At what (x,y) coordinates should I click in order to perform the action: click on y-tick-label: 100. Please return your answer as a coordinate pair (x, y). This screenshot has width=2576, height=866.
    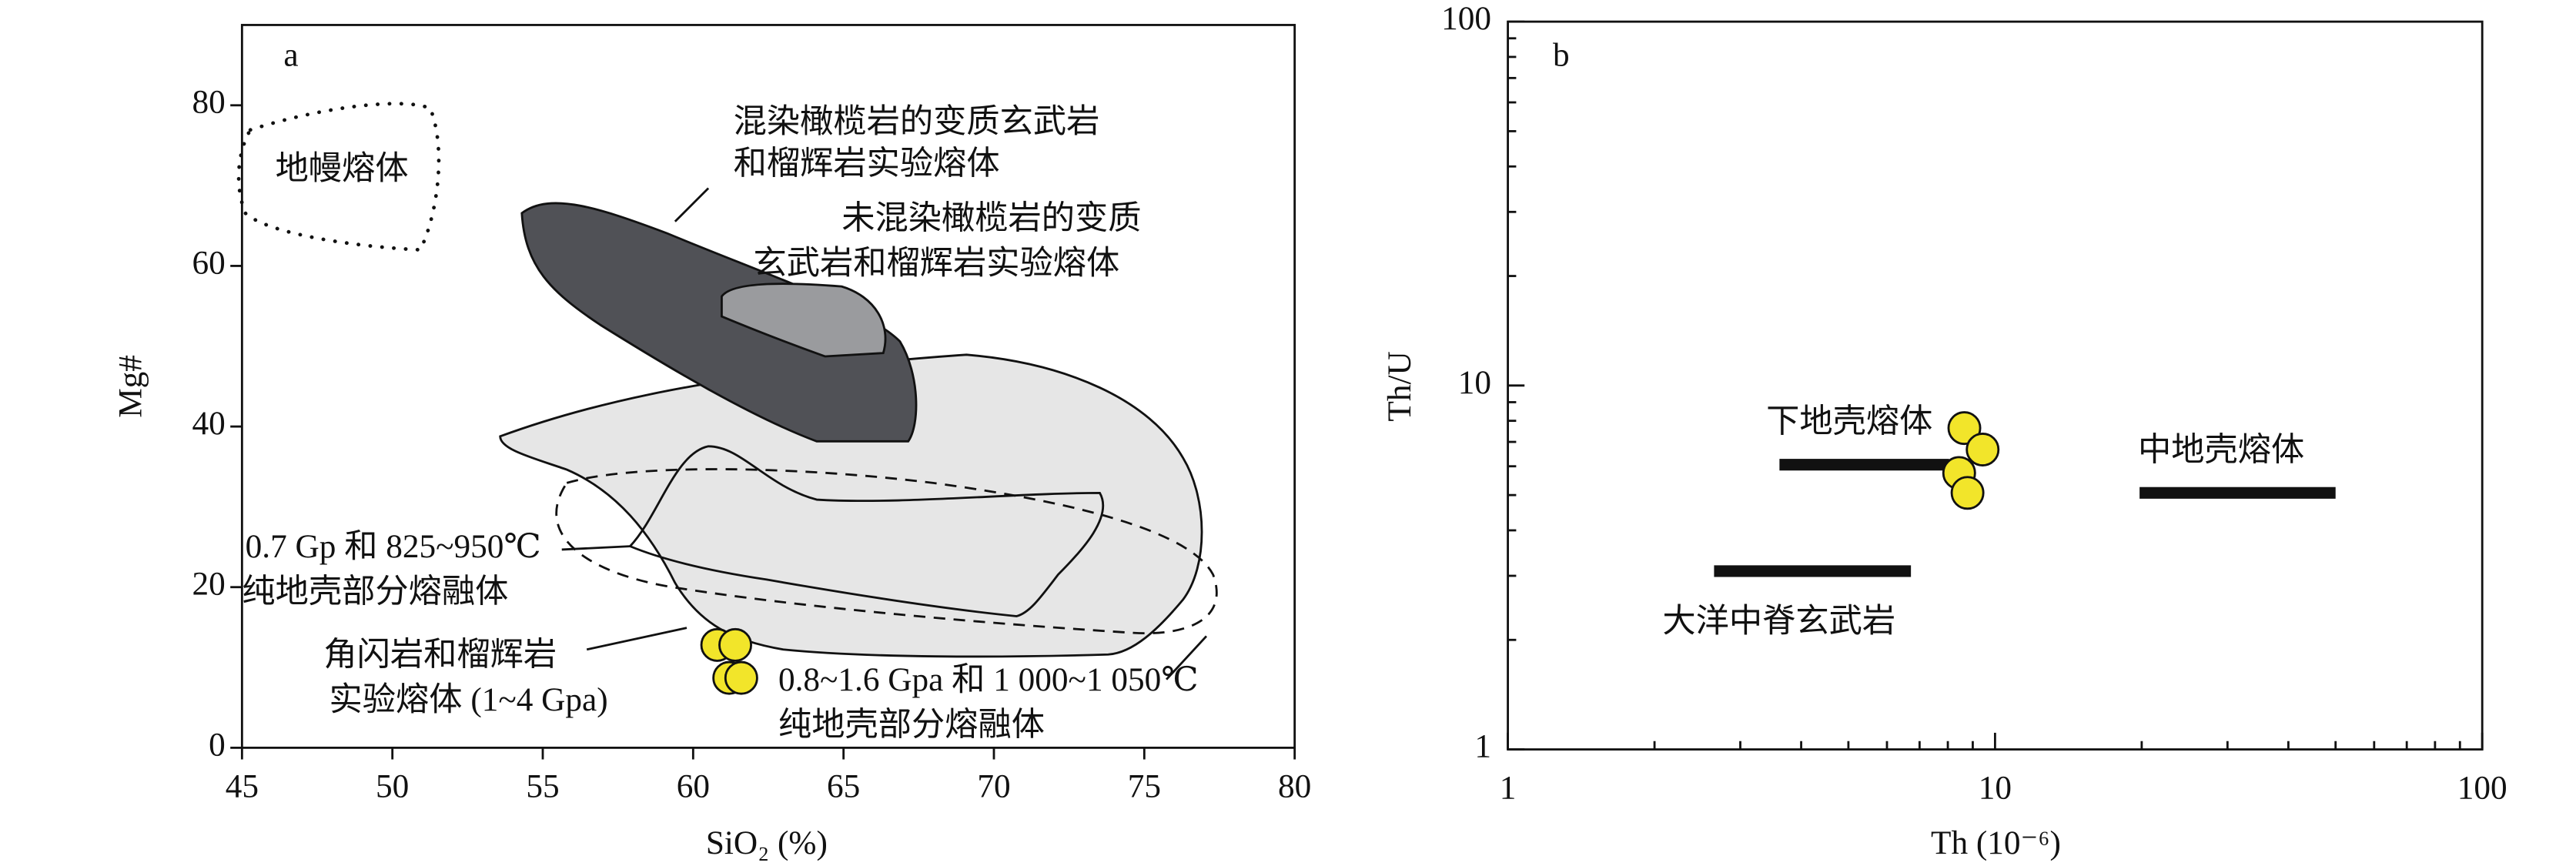
    Looking at the image, I should click on (1466, 19).